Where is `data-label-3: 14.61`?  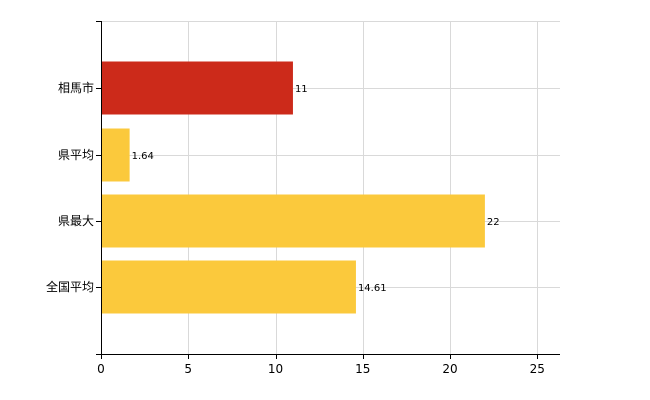
data-label-3: 14.61 is located at coordinates (372, 288).